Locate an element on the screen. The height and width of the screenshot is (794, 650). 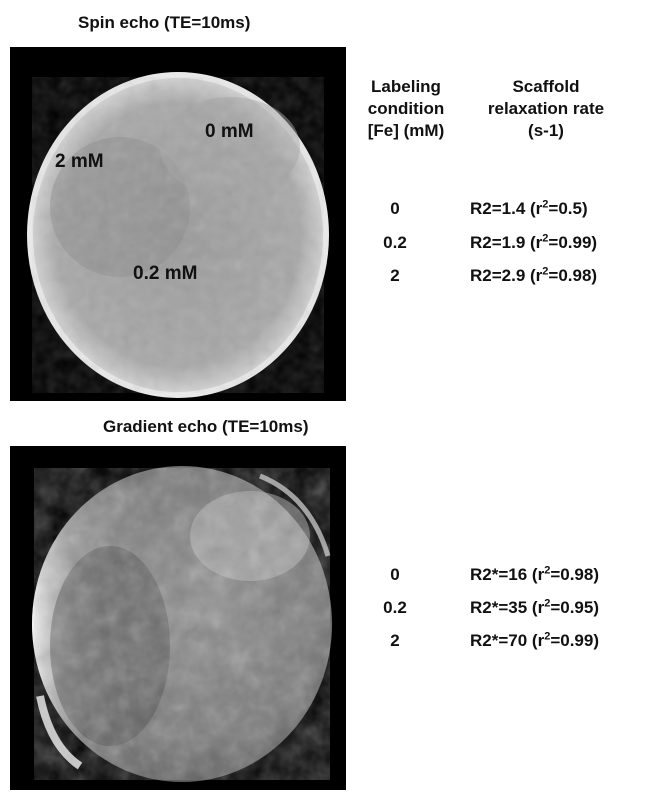
spin-fe-0: 0 is located at coordinates (395, 208).